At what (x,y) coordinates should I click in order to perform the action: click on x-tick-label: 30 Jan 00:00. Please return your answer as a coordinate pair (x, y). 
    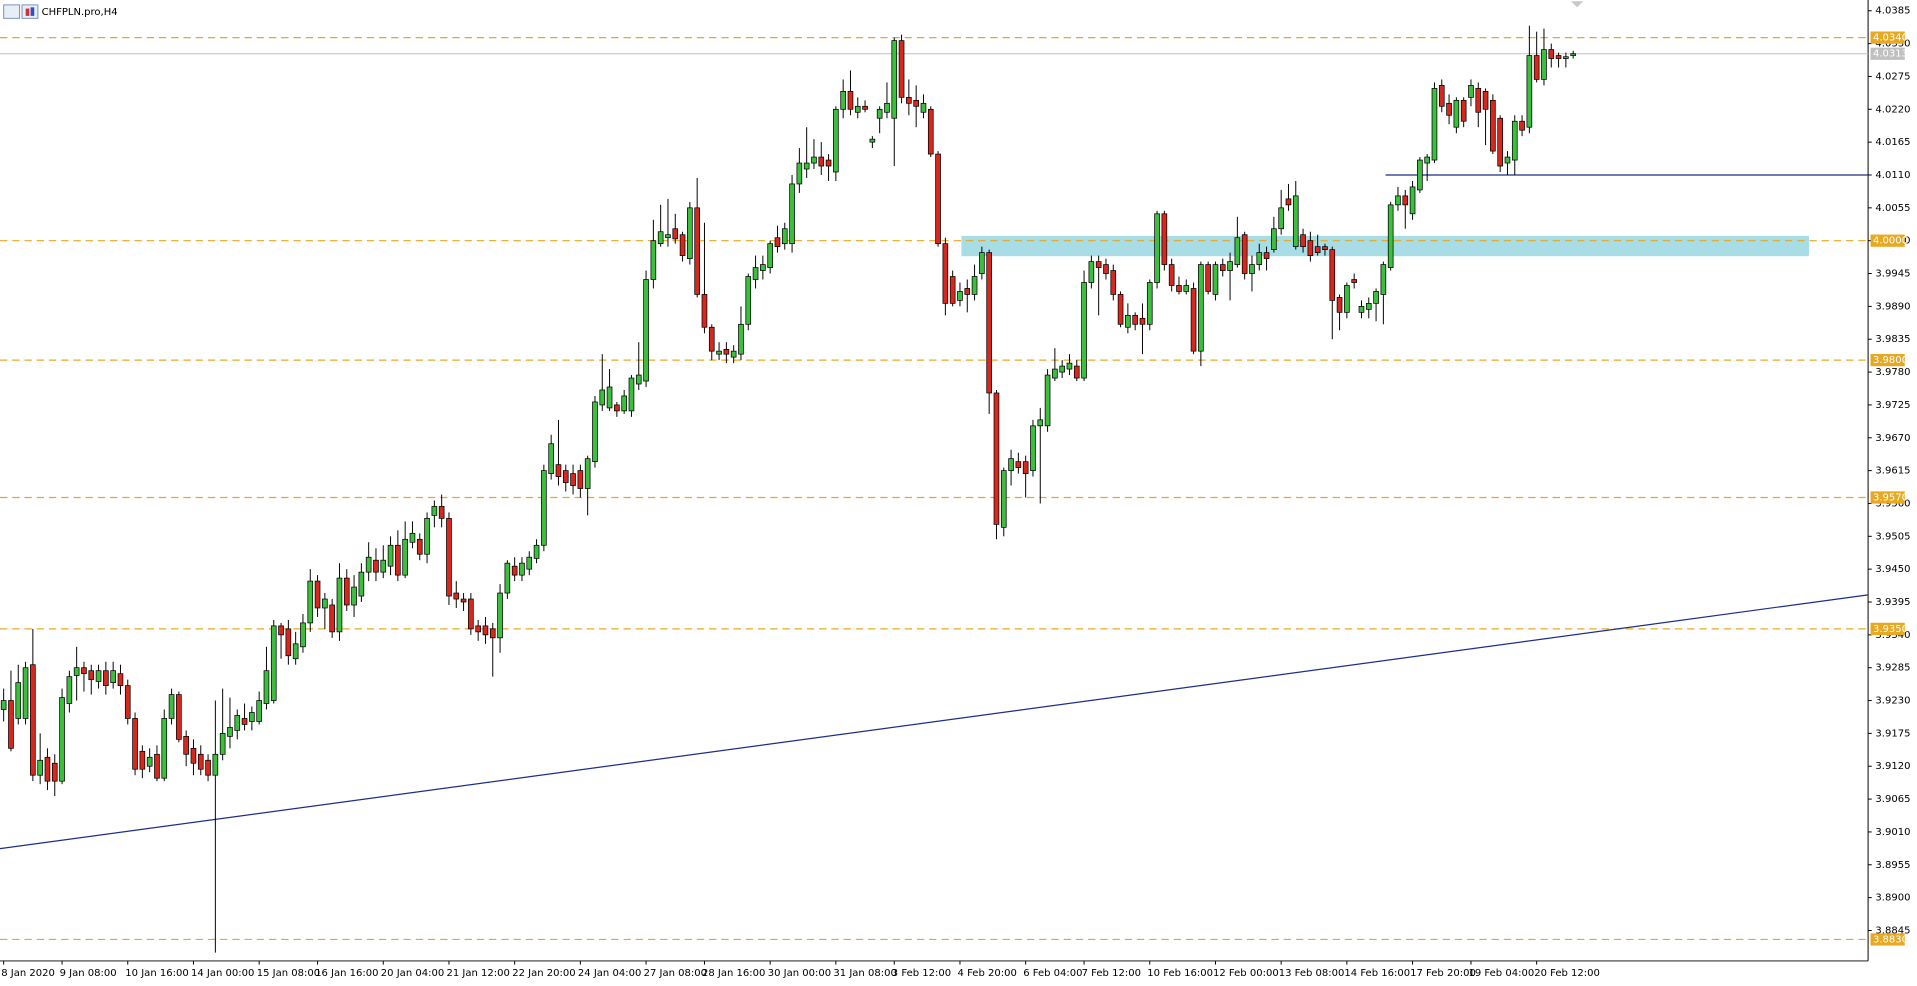
    Looking at the image, I should click on (799, 973).